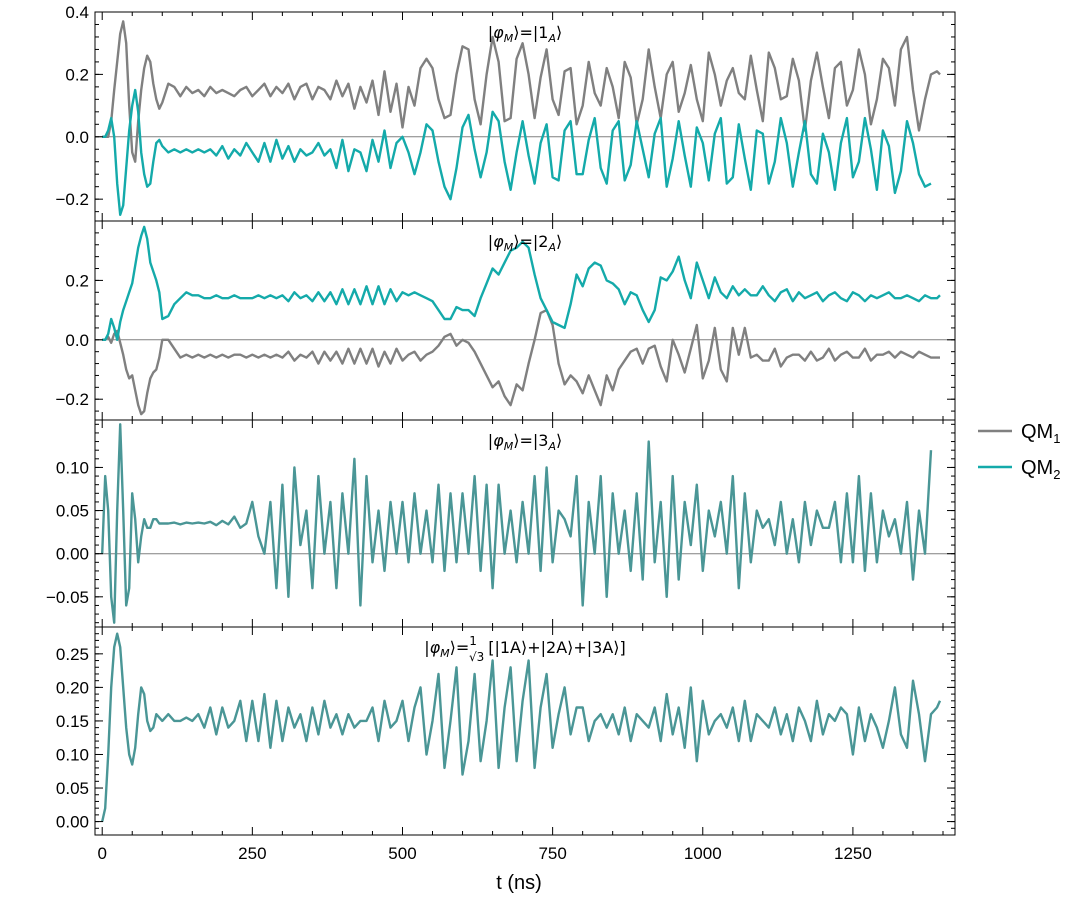 The width and height of the screenshot is (1075, 899). Describe the element at coordinates (519, 883) in the screenshot. I see `x-axis-label: t (ns)` at that location.